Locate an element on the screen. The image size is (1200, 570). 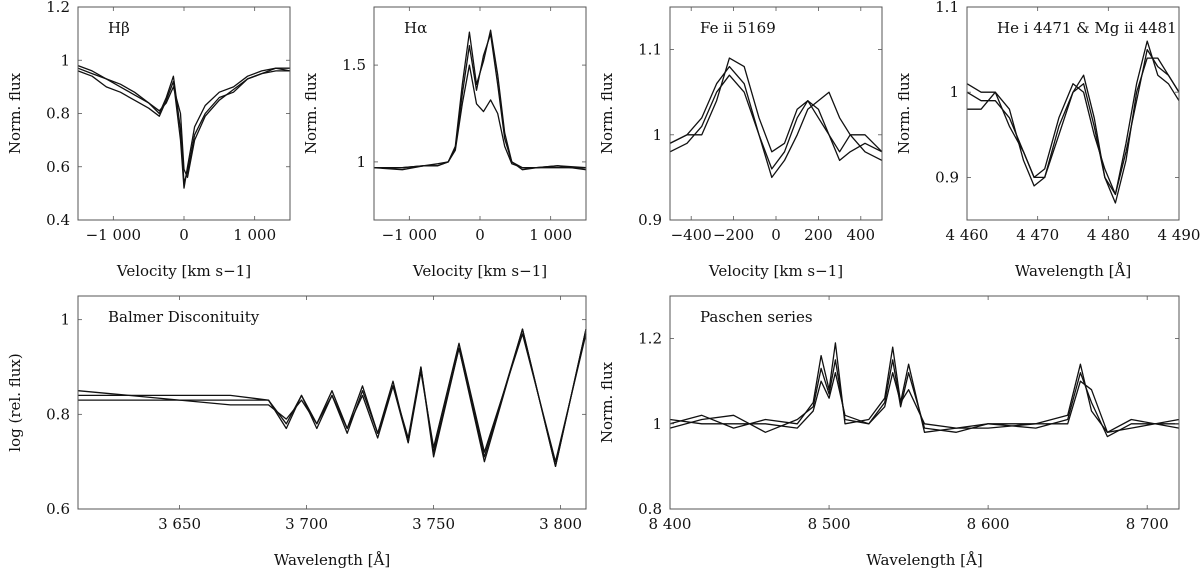
halpha-xtick-label: −1 000 is located at coordinates (410, 235).